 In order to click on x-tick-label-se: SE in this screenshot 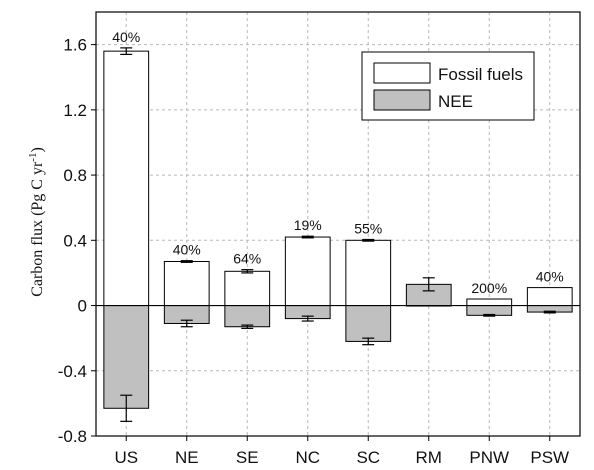, I will do `click(247, 457)`.